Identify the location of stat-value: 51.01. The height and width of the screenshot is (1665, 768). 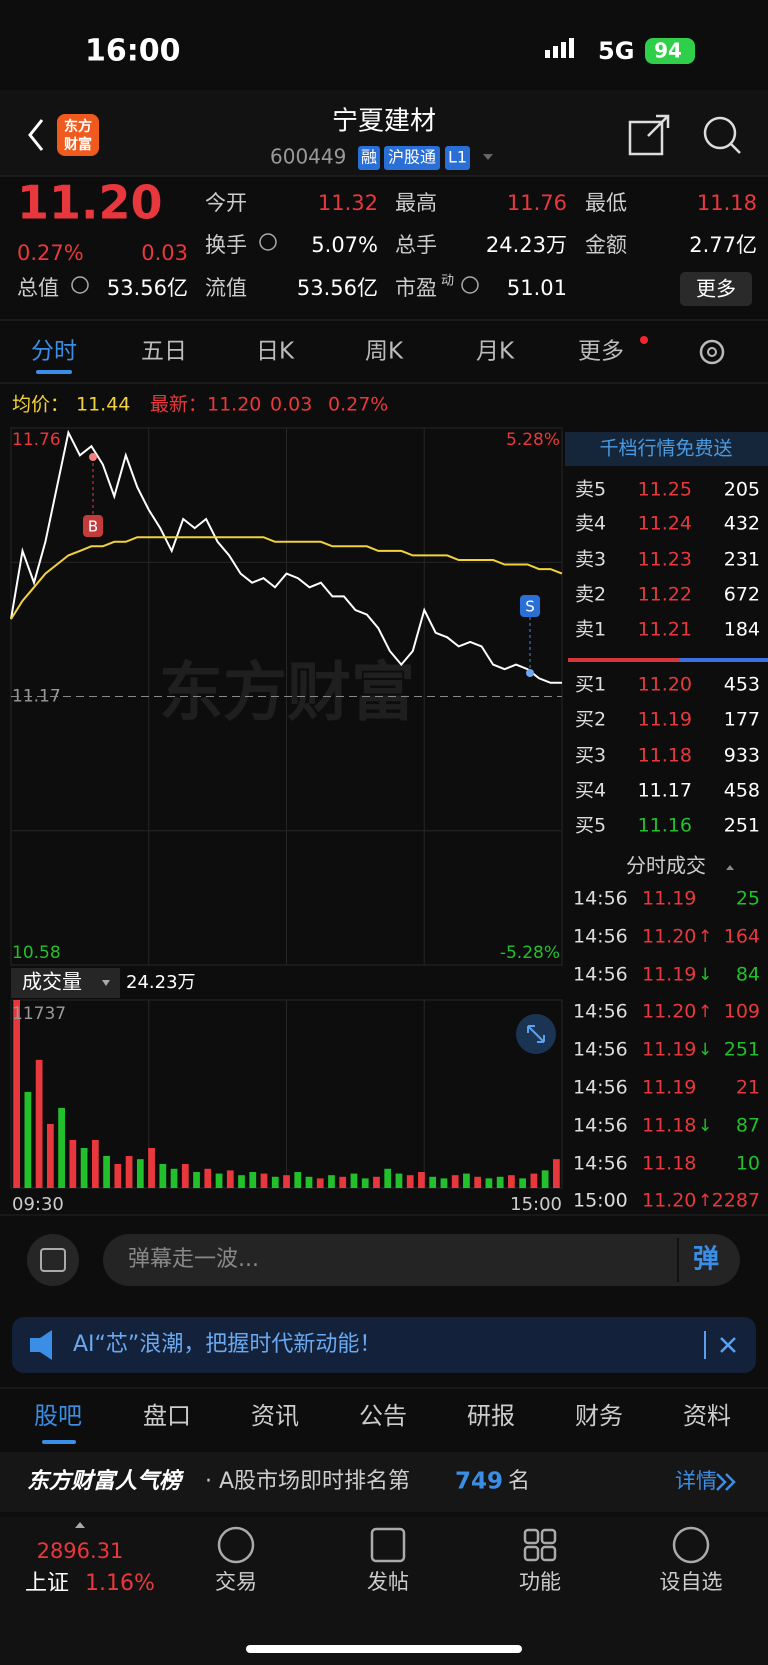
(537, 288).